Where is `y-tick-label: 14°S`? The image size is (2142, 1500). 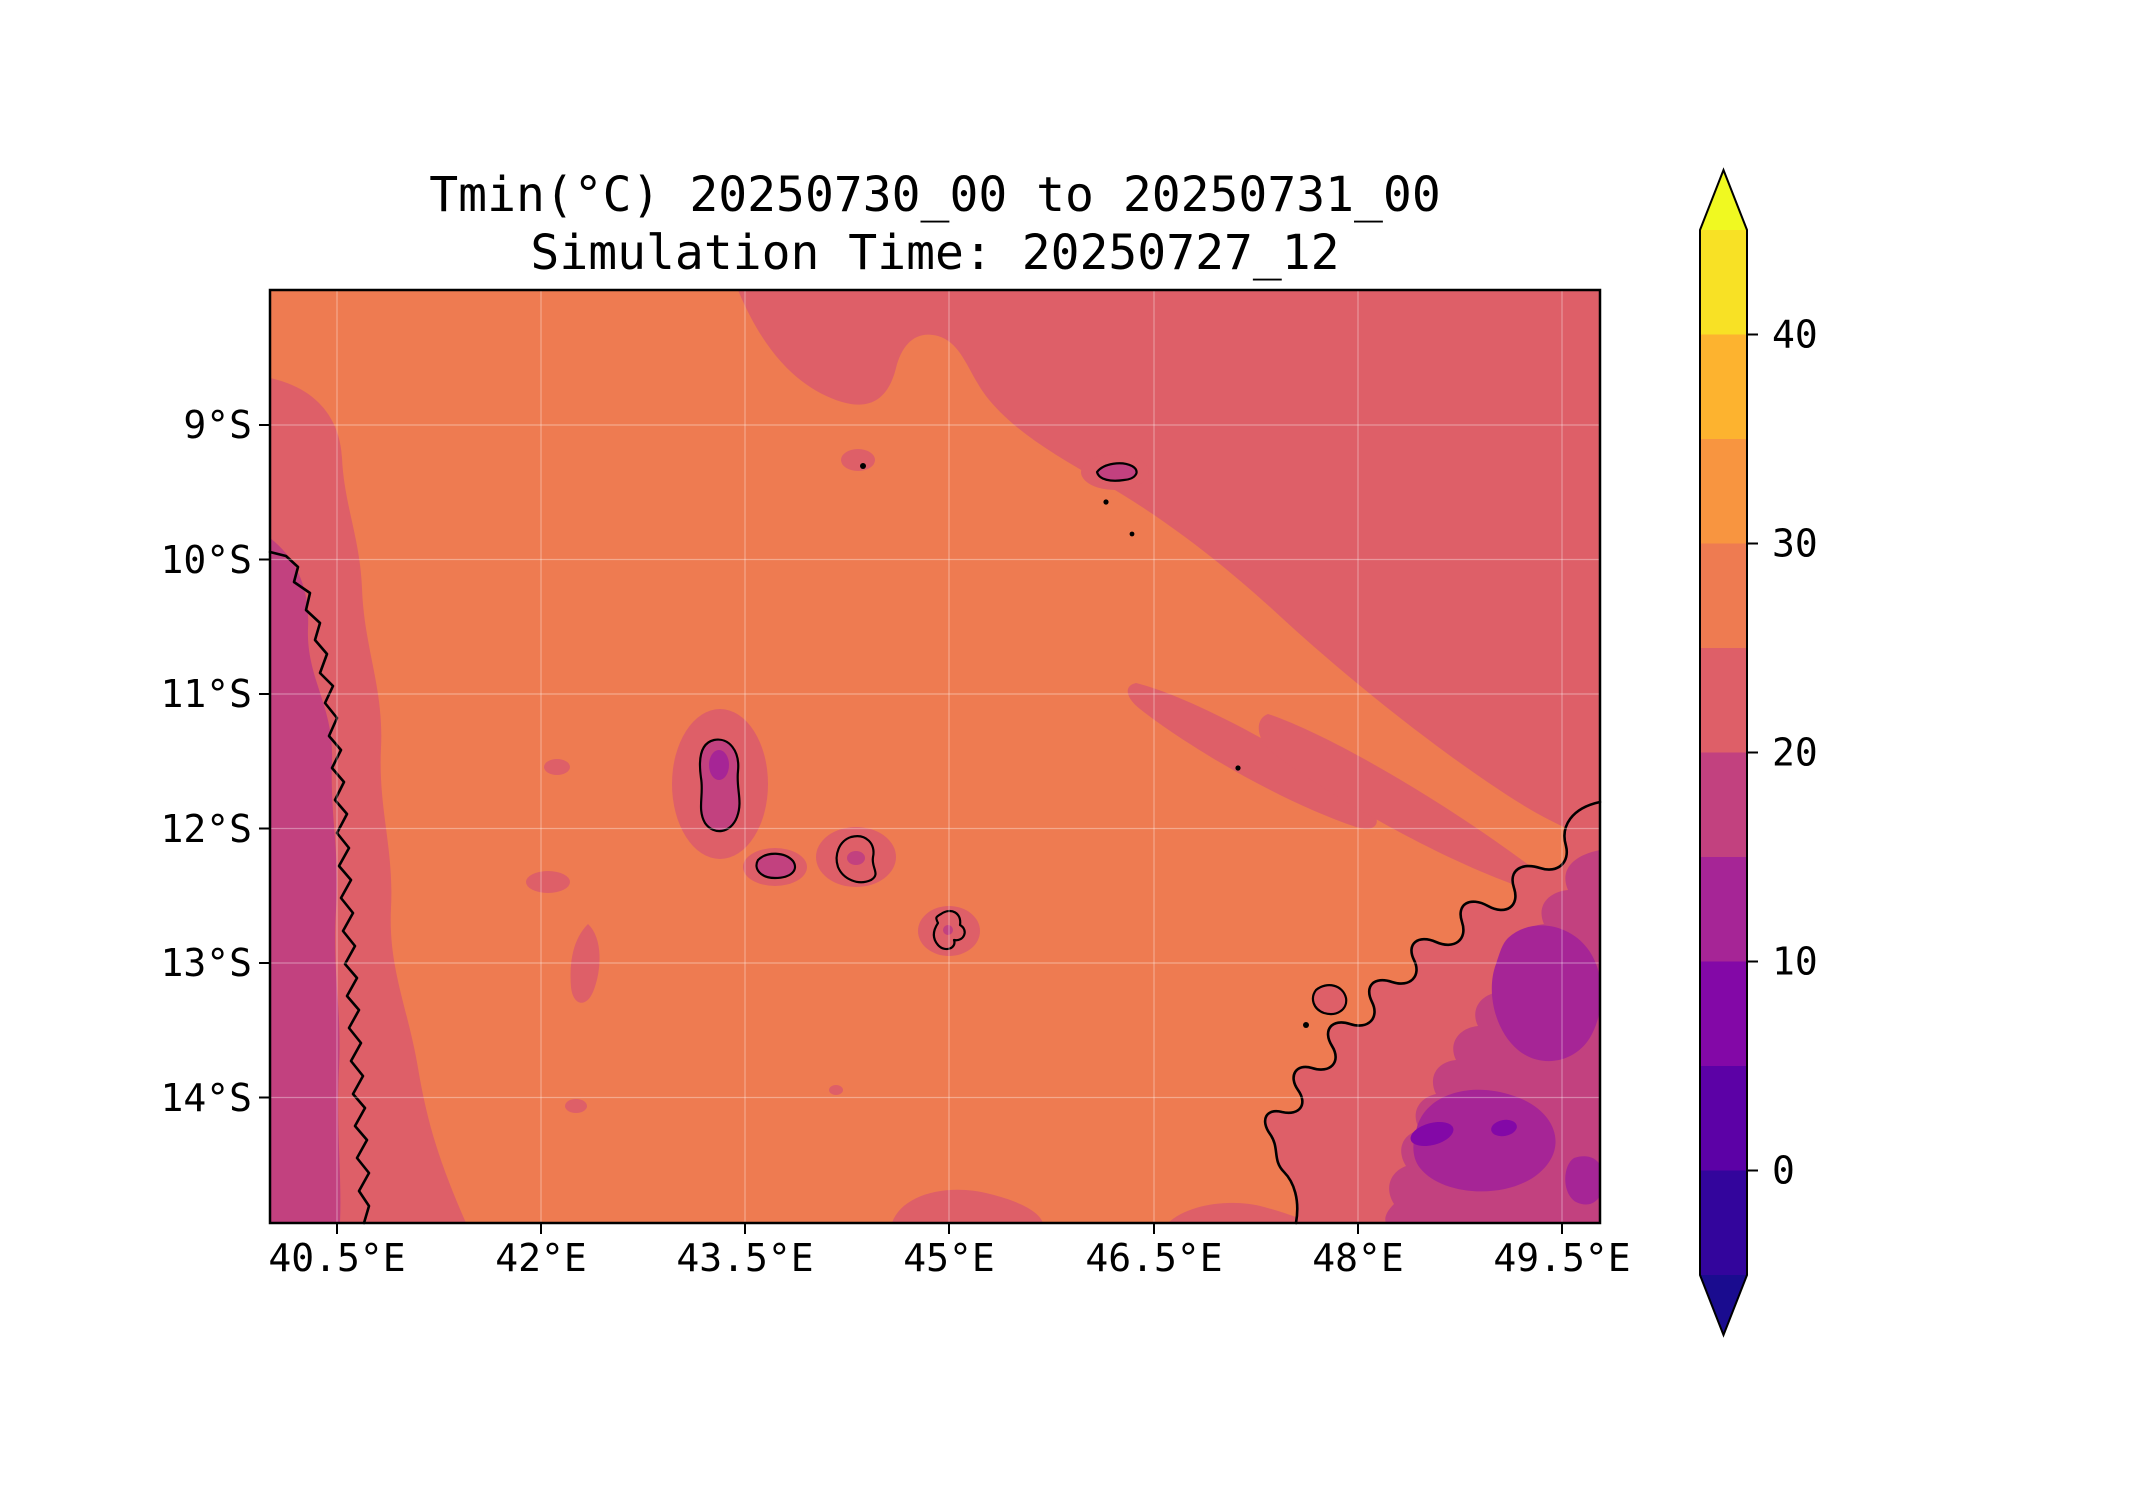
y-tick-label: 14°S is located at coordinates (206, 1097).